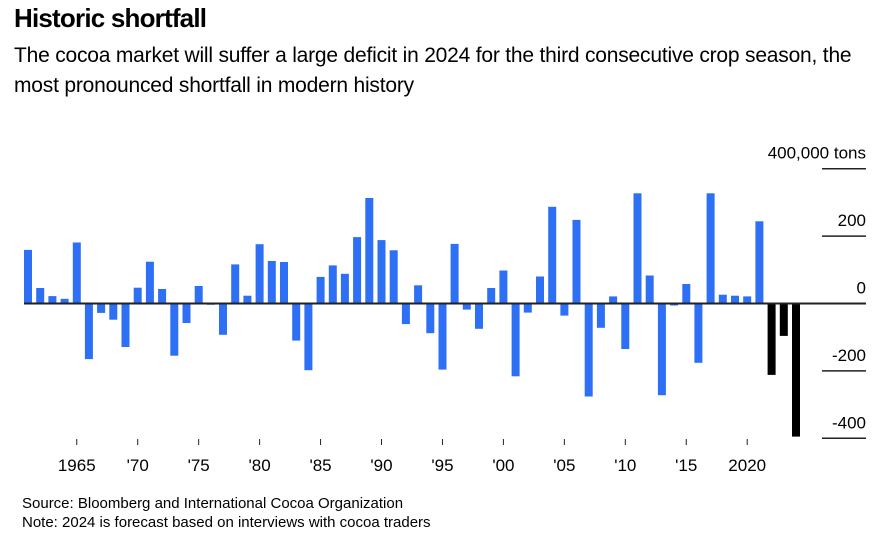 Image resolution: width=883 pixels, height=539 pixels. What do you see at coordinates (796, 370) in the screenshot?
I see `bar-2024` at bounding box center [796, 370].